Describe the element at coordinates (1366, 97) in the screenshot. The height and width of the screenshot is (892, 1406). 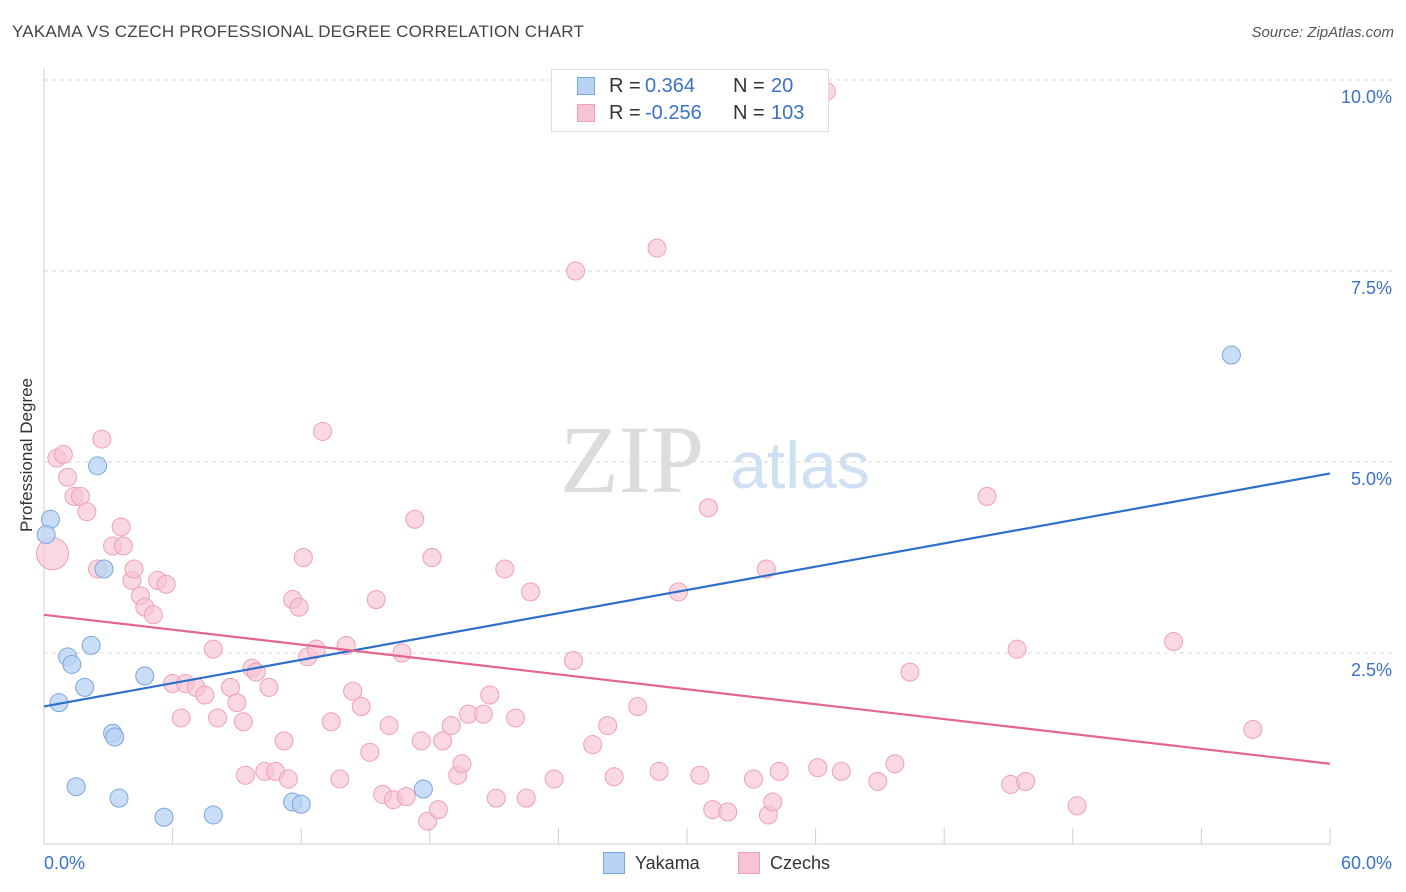
I see `y-tick-label: 10.0%` at that location.